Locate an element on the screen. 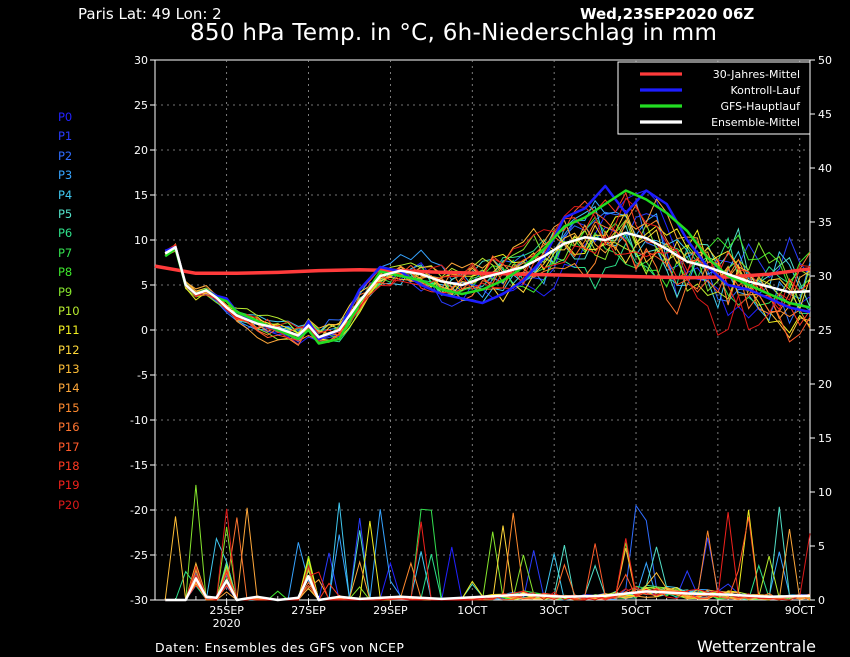  y-left-tick-label: -10 is located at coordinates (139, 420).